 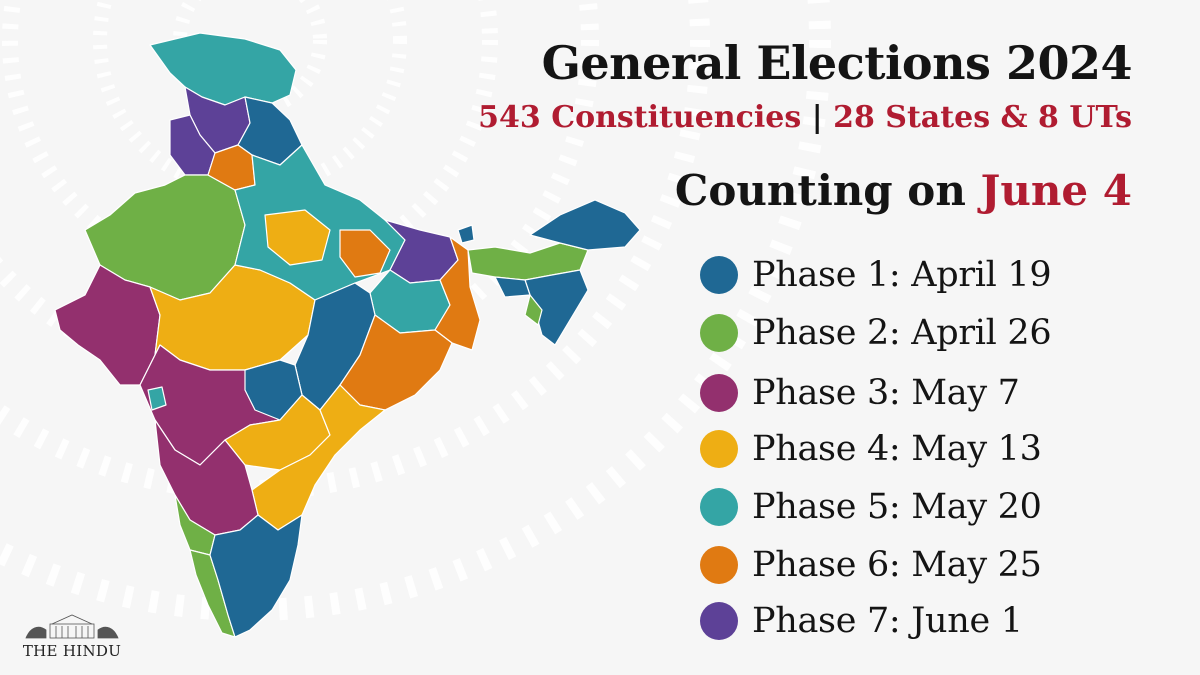 I want to click on the-hindu-logo: THE HINDU, so click(x=72, y=637).